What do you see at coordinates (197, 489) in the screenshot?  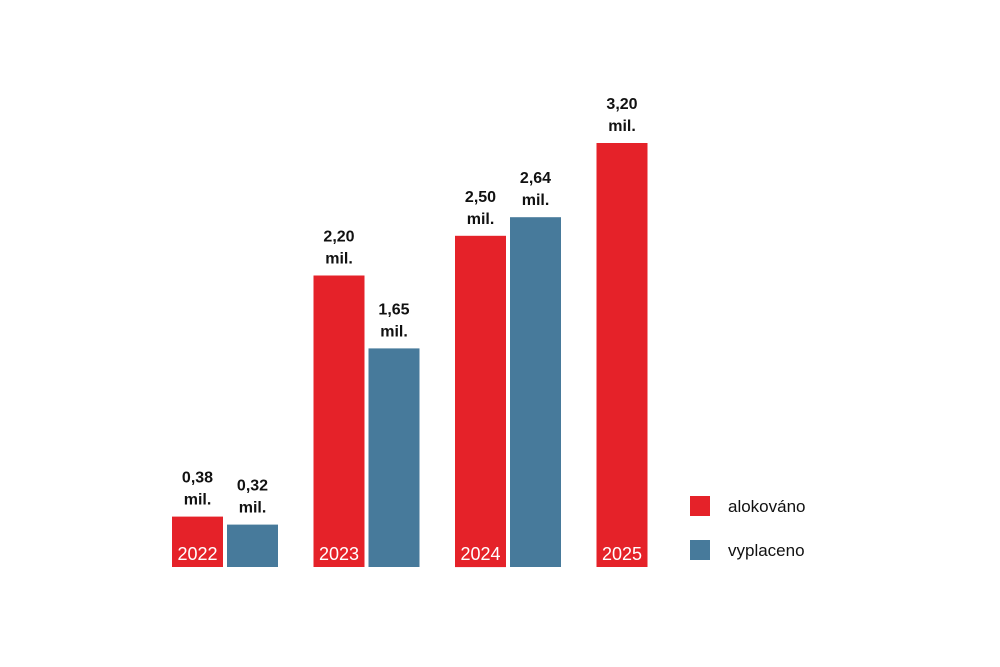 I see `value-label-alokovano-2022: 0,38 mil.` at bounding box center [197, 489].